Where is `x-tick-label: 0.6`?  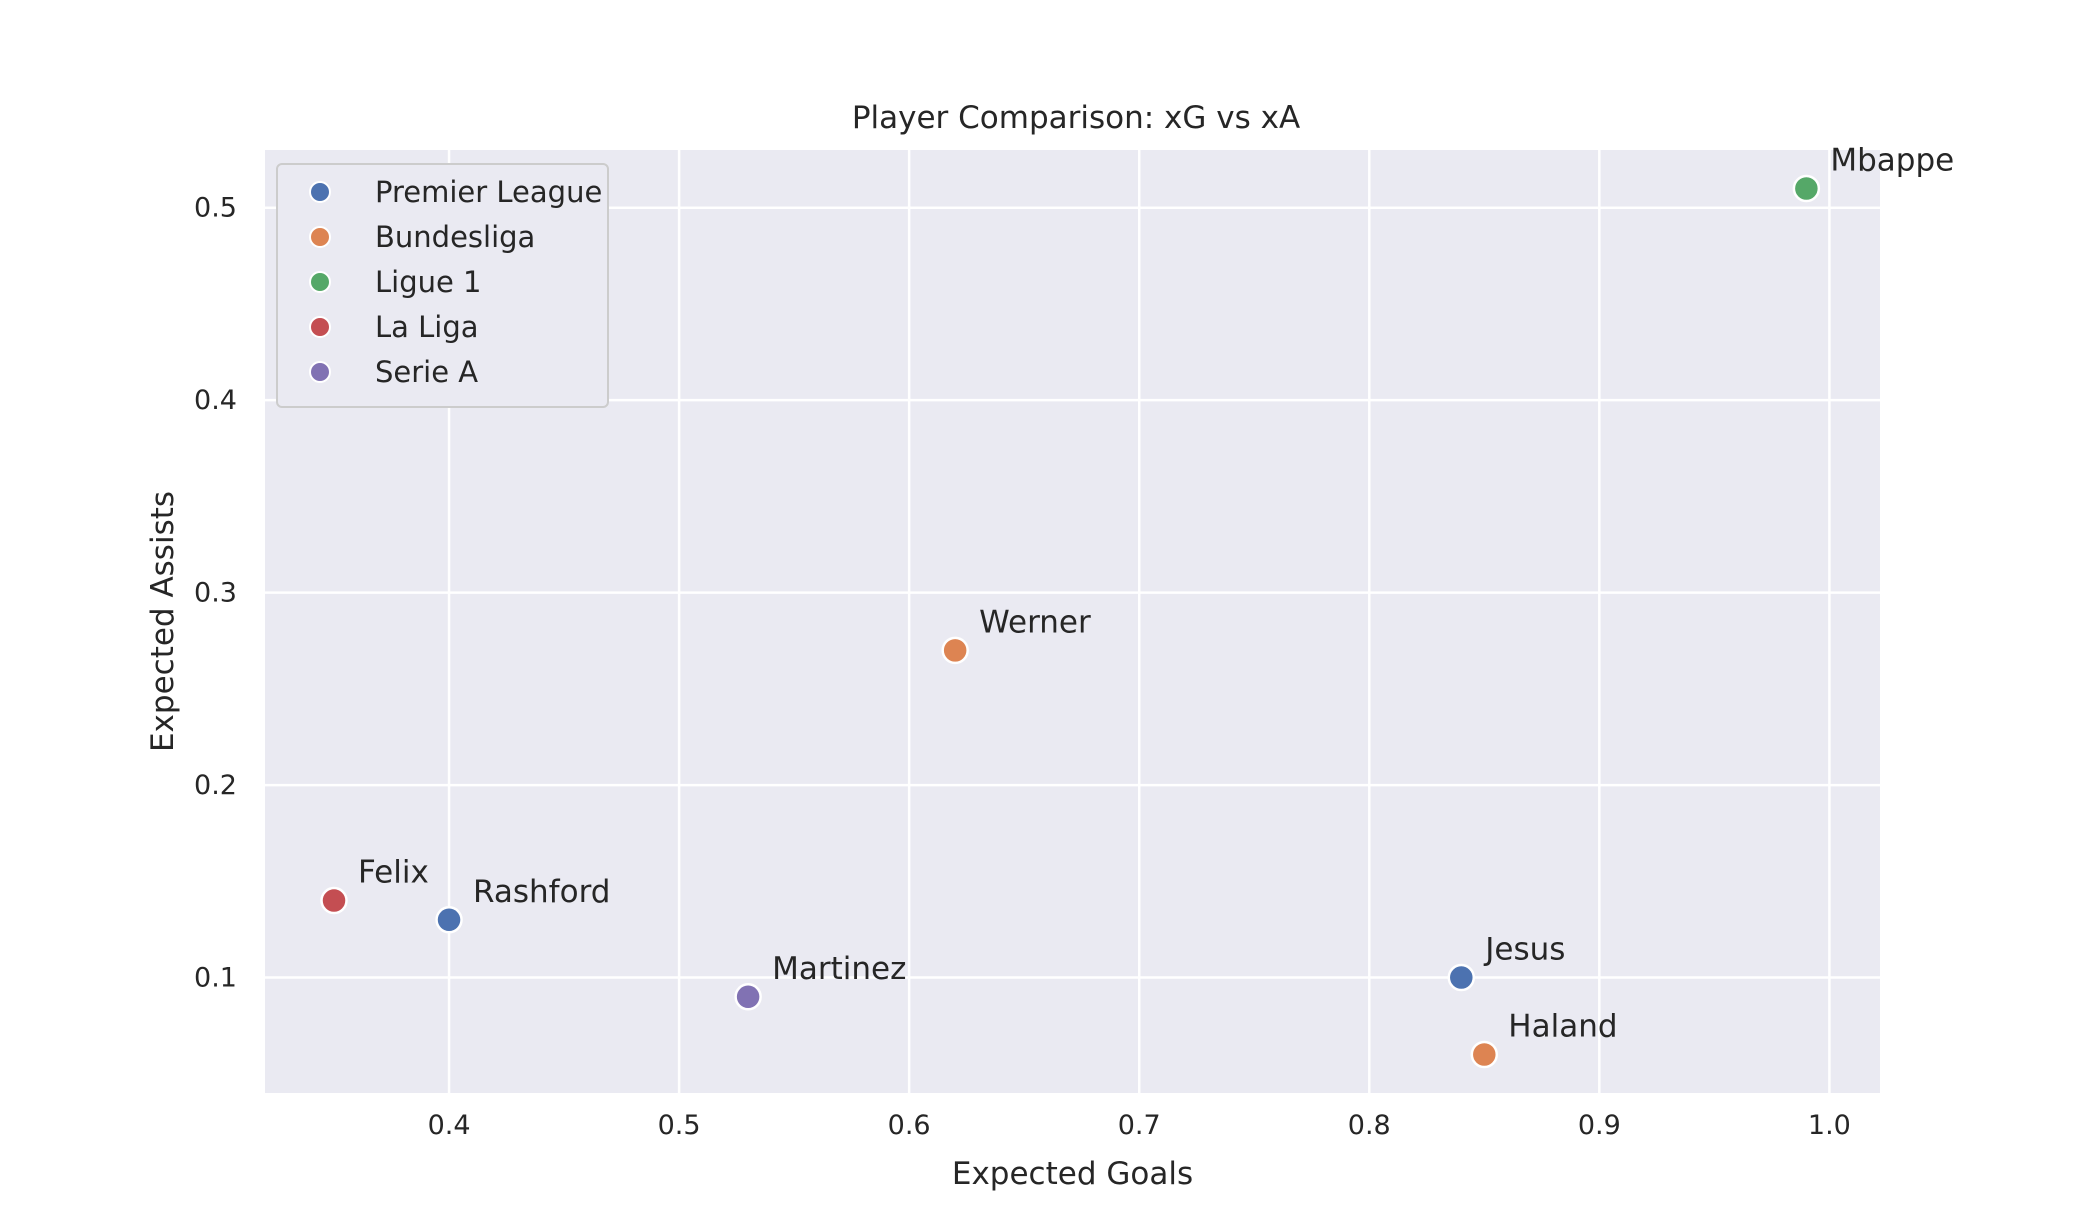
x-tick-label: 0.6 is located at coordinates (909, 1125).